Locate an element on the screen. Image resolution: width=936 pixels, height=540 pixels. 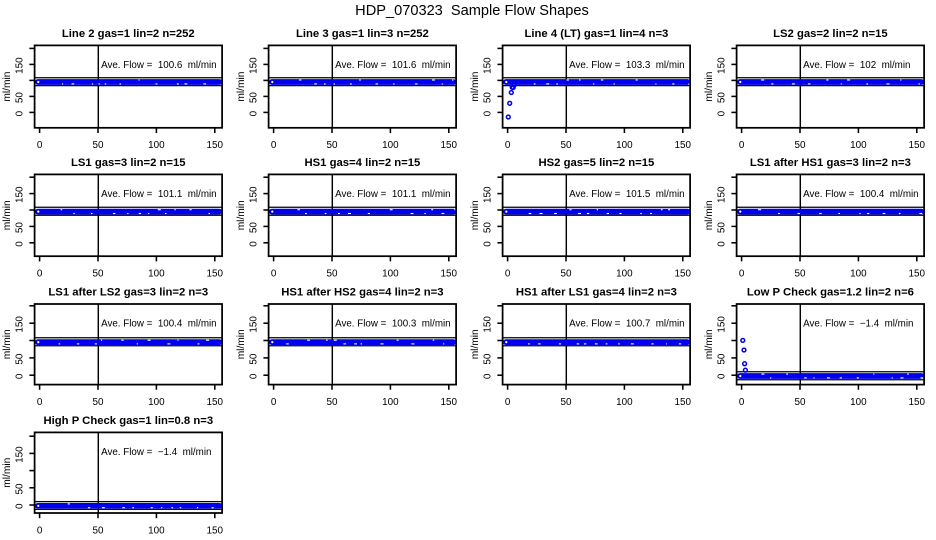
svg-text: Ave. Flow = 100.6 ml/min is located at coordinates (159, 65).